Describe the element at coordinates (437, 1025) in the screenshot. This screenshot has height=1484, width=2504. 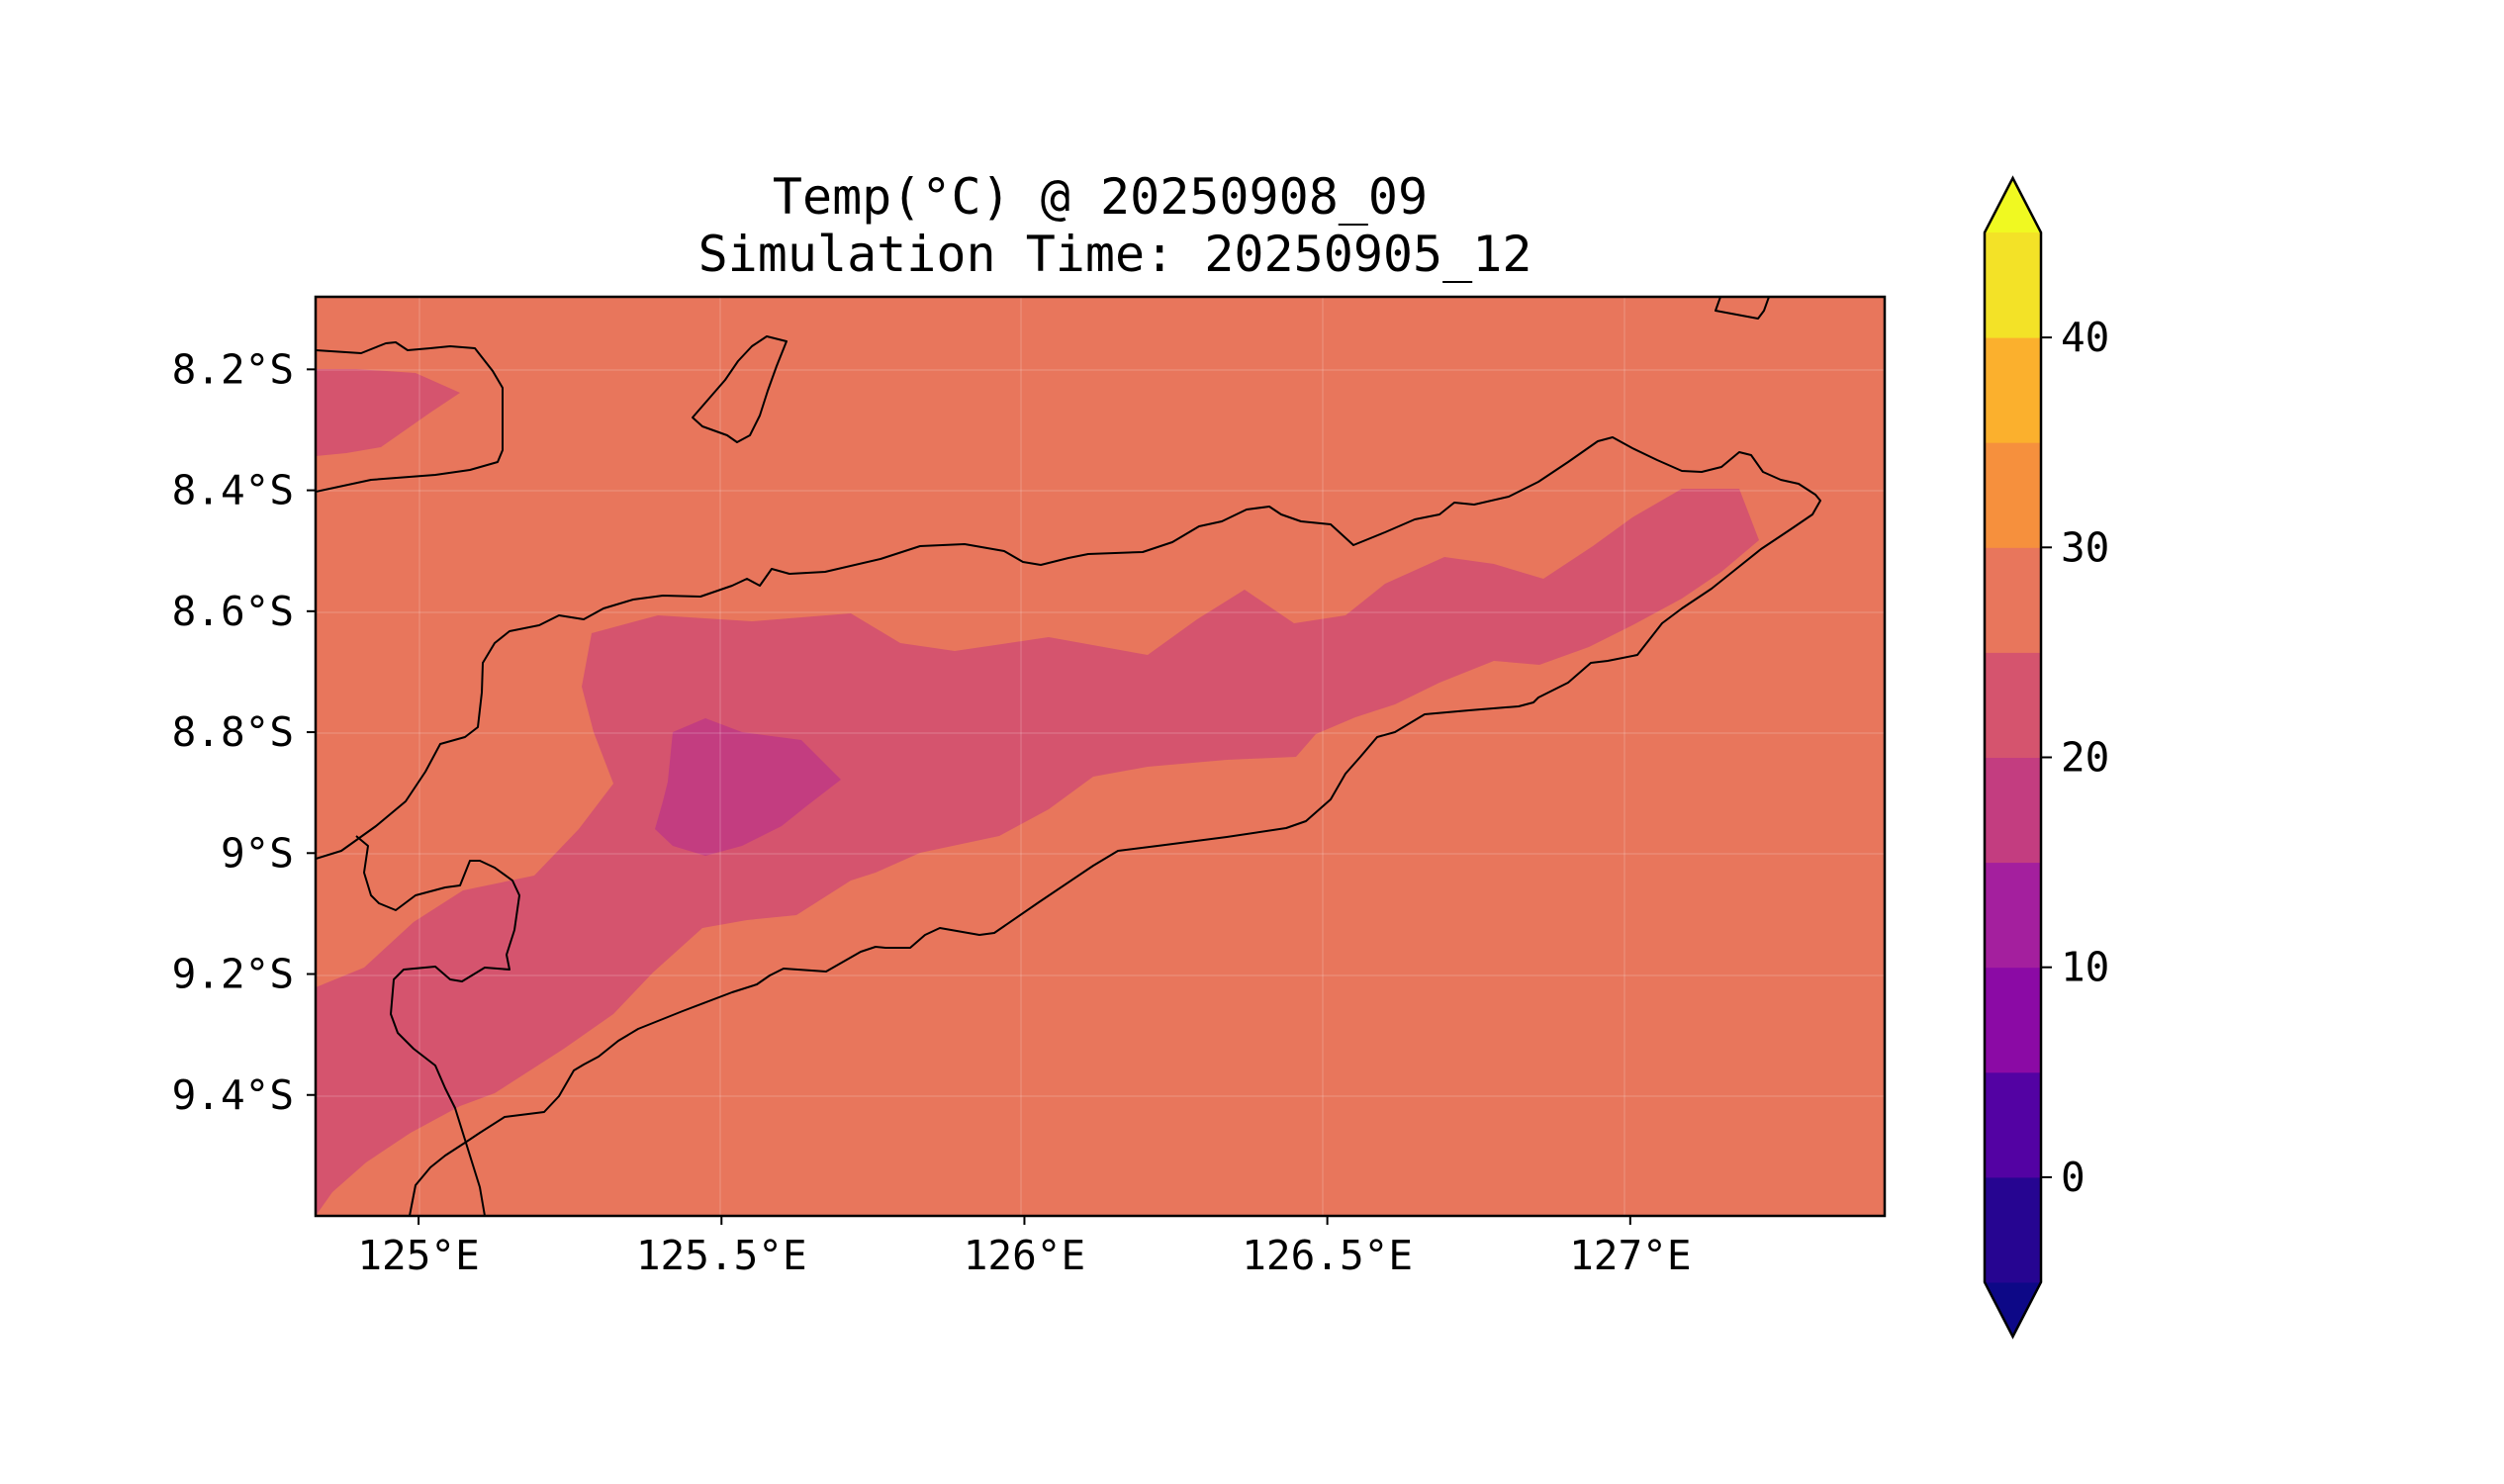
I see `coastline-timor-south` at that location.